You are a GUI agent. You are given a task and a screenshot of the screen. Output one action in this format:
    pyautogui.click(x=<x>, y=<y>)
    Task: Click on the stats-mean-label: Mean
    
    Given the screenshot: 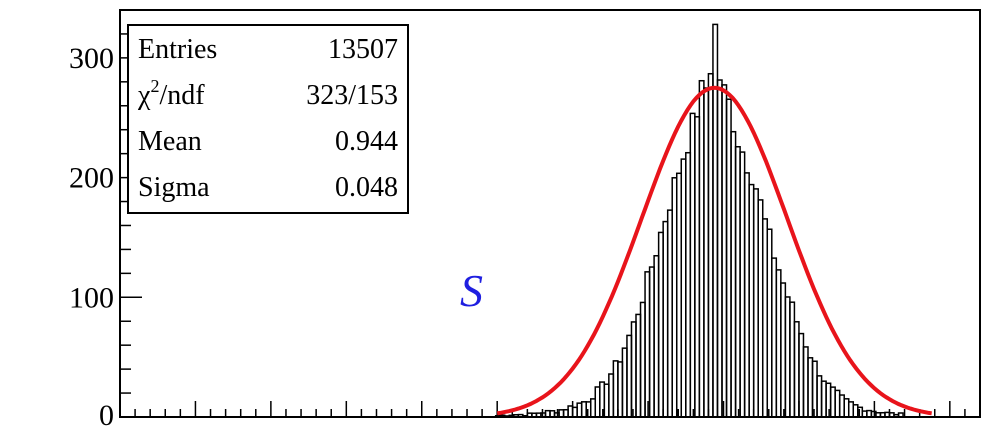 What is the action you would take?
    pyautogui.click(x=170, y=141)
    